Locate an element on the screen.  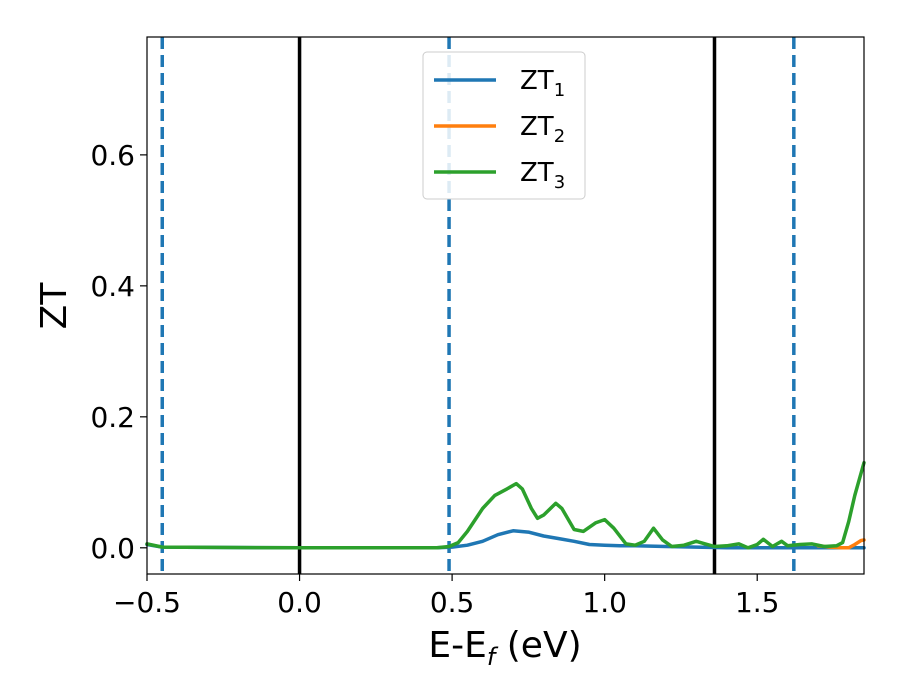
y-axis: 0.0 0.2 0.4 0.6 is located at coordinates (118, 352).